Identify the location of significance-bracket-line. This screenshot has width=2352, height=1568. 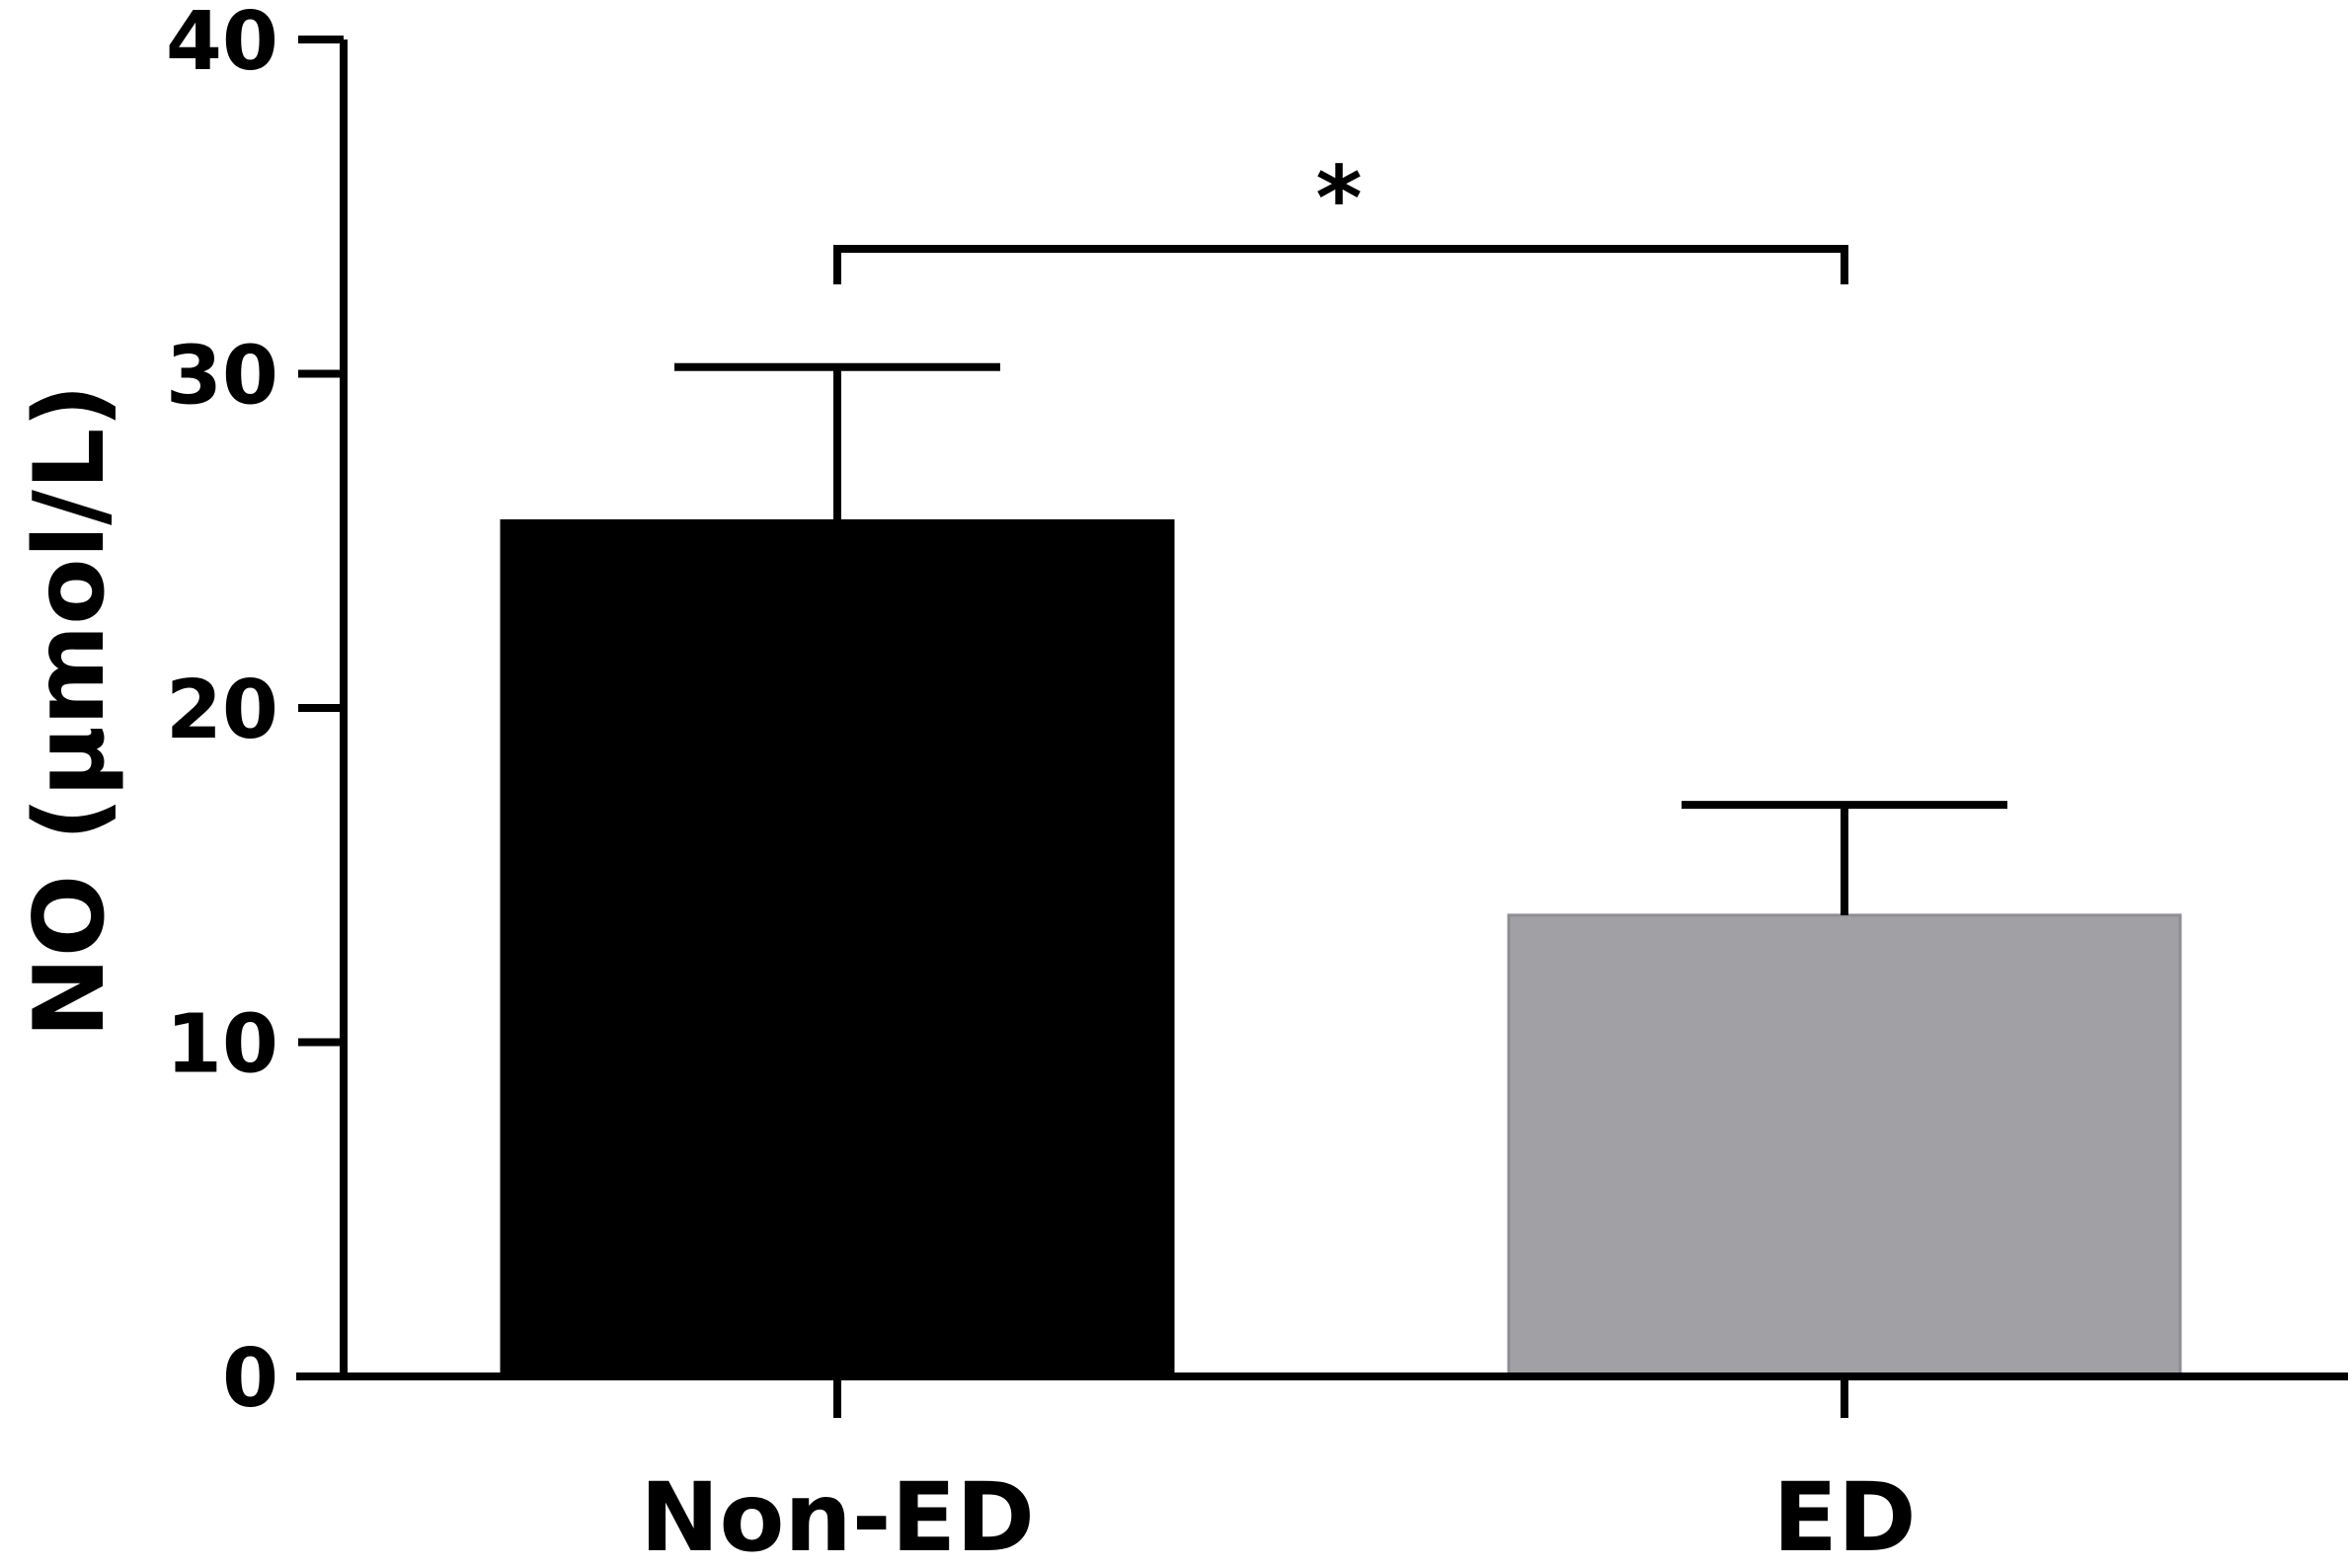
(1340, 264).